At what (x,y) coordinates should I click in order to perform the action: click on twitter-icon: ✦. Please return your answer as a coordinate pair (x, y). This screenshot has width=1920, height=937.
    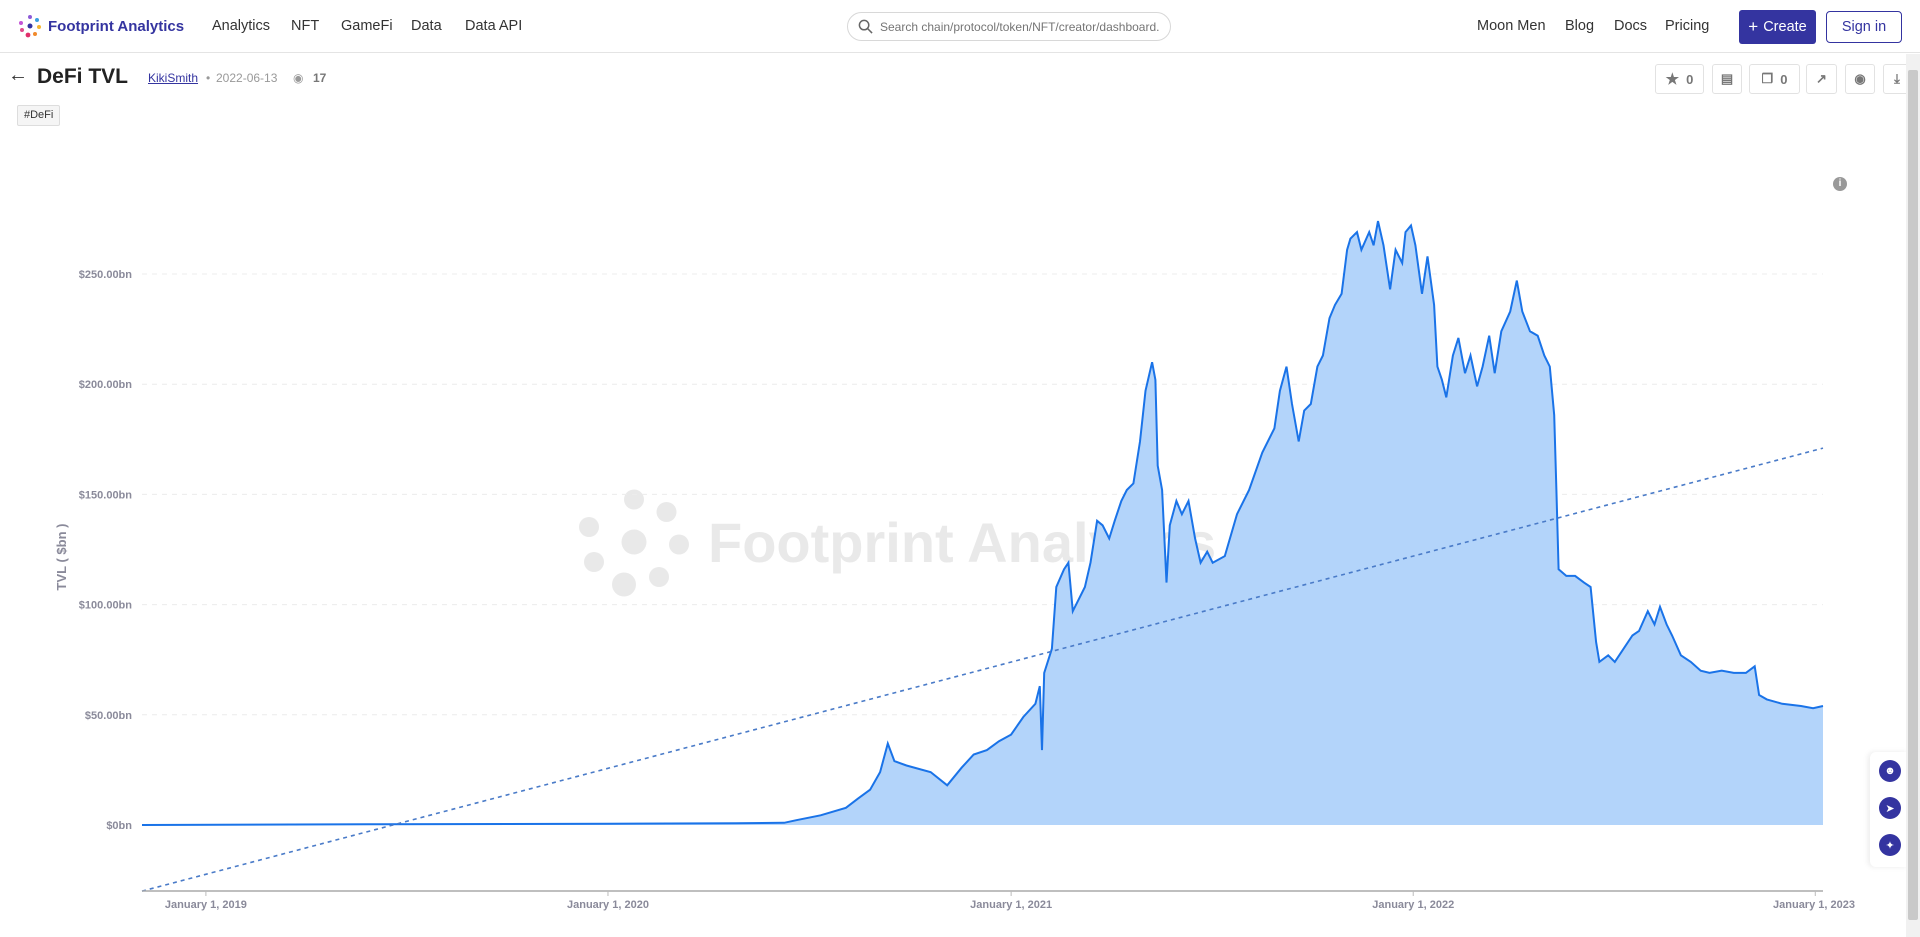
    Looking at the image, I should click on (1890, 845).